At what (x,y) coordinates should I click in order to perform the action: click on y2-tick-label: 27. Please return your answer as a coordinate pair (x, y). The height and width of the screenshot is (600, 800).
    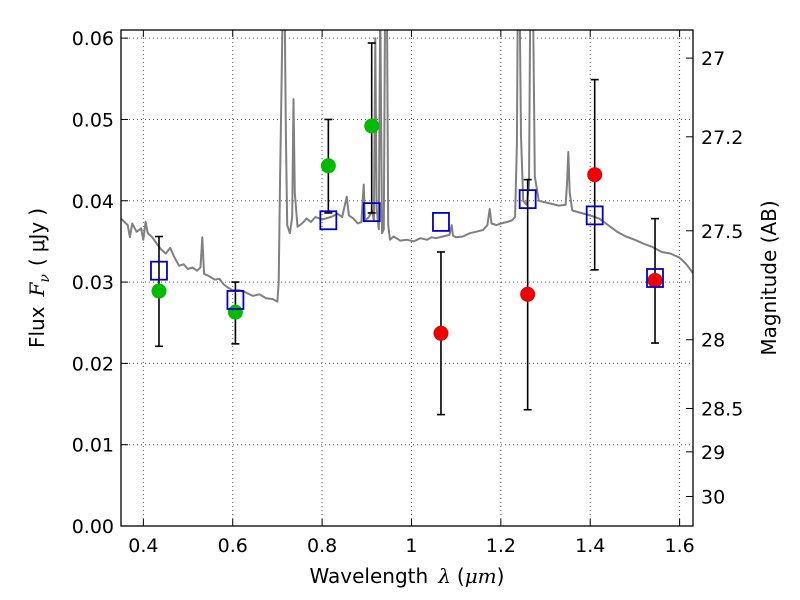
    Looking at the image, I should click on (713, 59).